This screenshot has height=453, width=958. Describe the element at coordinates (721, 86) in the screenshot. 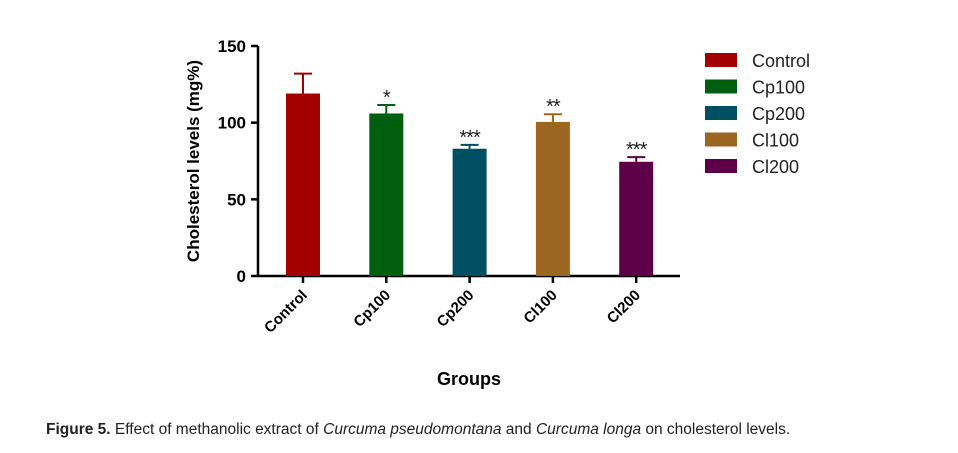

I see `legend-swatch-cp100` at that location.